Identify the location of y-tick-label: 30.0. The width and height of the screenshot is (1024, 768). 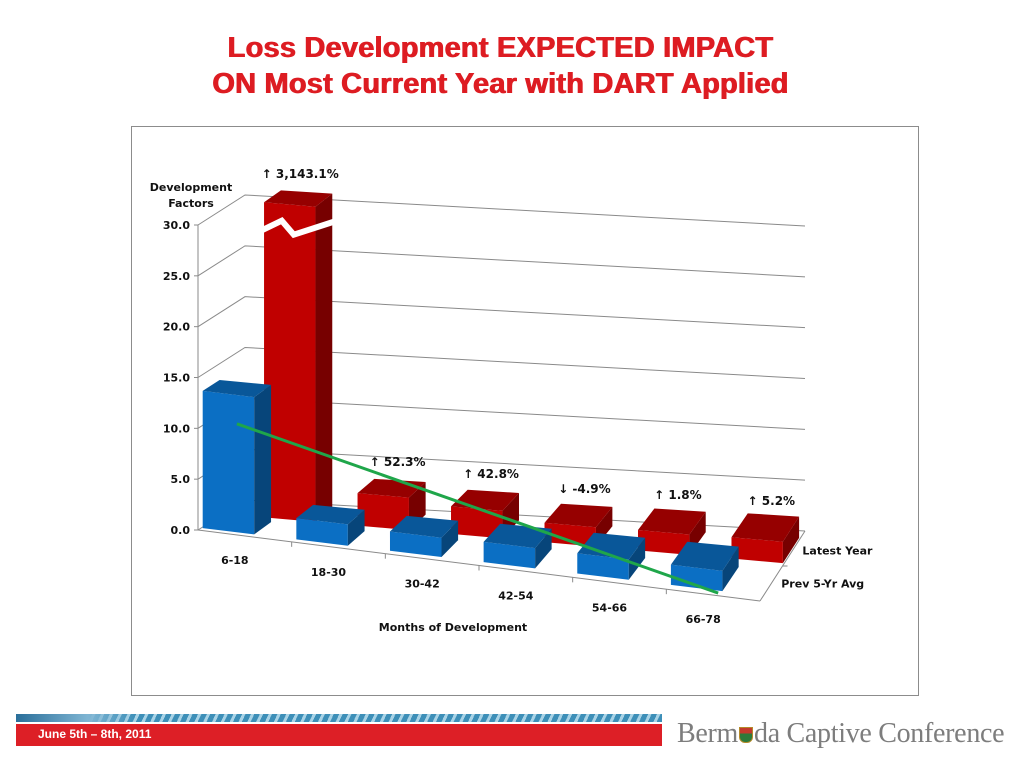
(176, 225).